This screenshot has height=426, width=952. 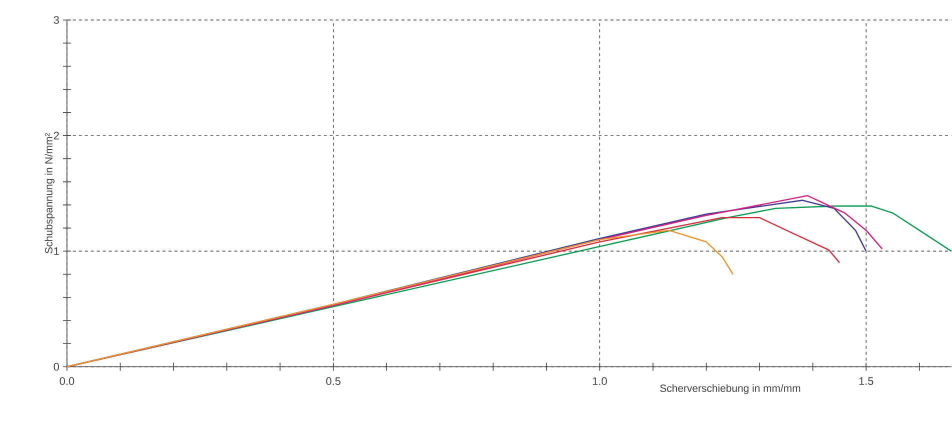 What do you see at coordinates (57, 367) in the screenshot?
I see `y-tick-label: 0` at bounding box center [57, 367].